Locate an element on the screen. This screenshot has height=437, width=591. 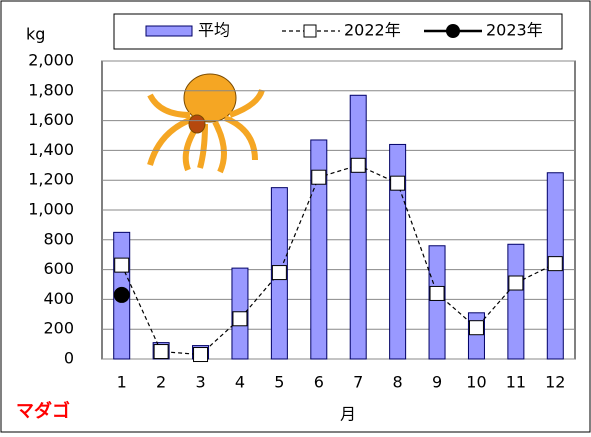
y-tick-label: 2,000 is located at coordinates (51, 60).